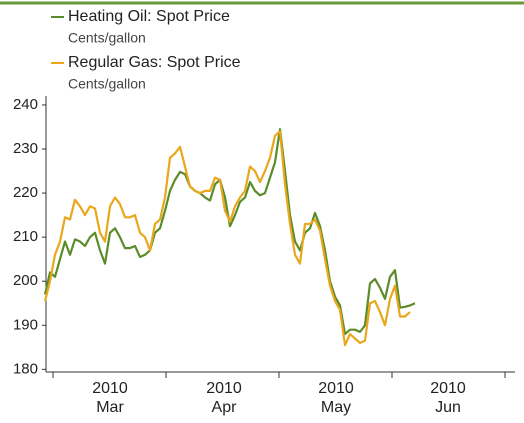  What do you see at coordinates (149, 16) in the screenshot?
I see `legend-label: Heating Oil: Spot Price` at bounding box center [149, 16].